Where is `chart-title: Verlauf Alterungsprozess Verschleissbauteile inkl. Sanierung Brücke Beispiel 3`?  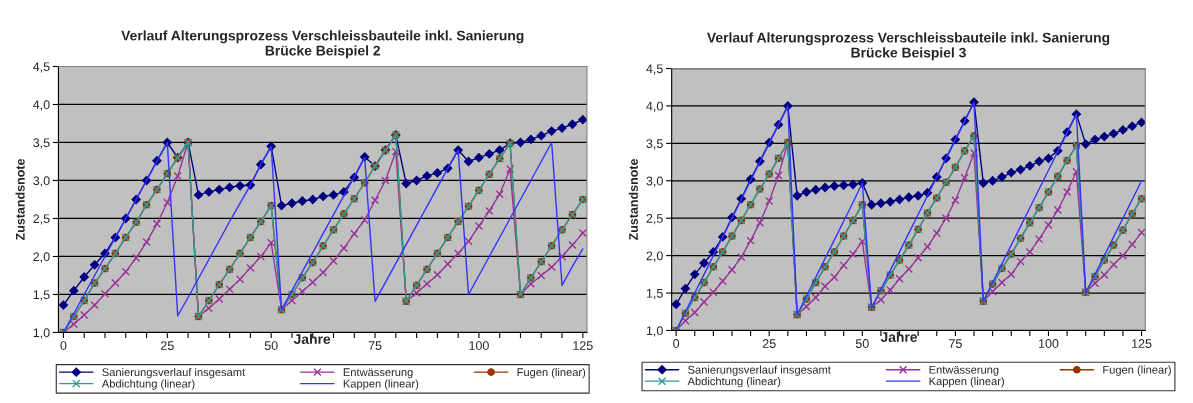
chart-title: Verlauf Alterungsprozess Verschleissbauteile inkl. Sanierung Brücke Beispiel 3 is located at coordinates (908, 46).